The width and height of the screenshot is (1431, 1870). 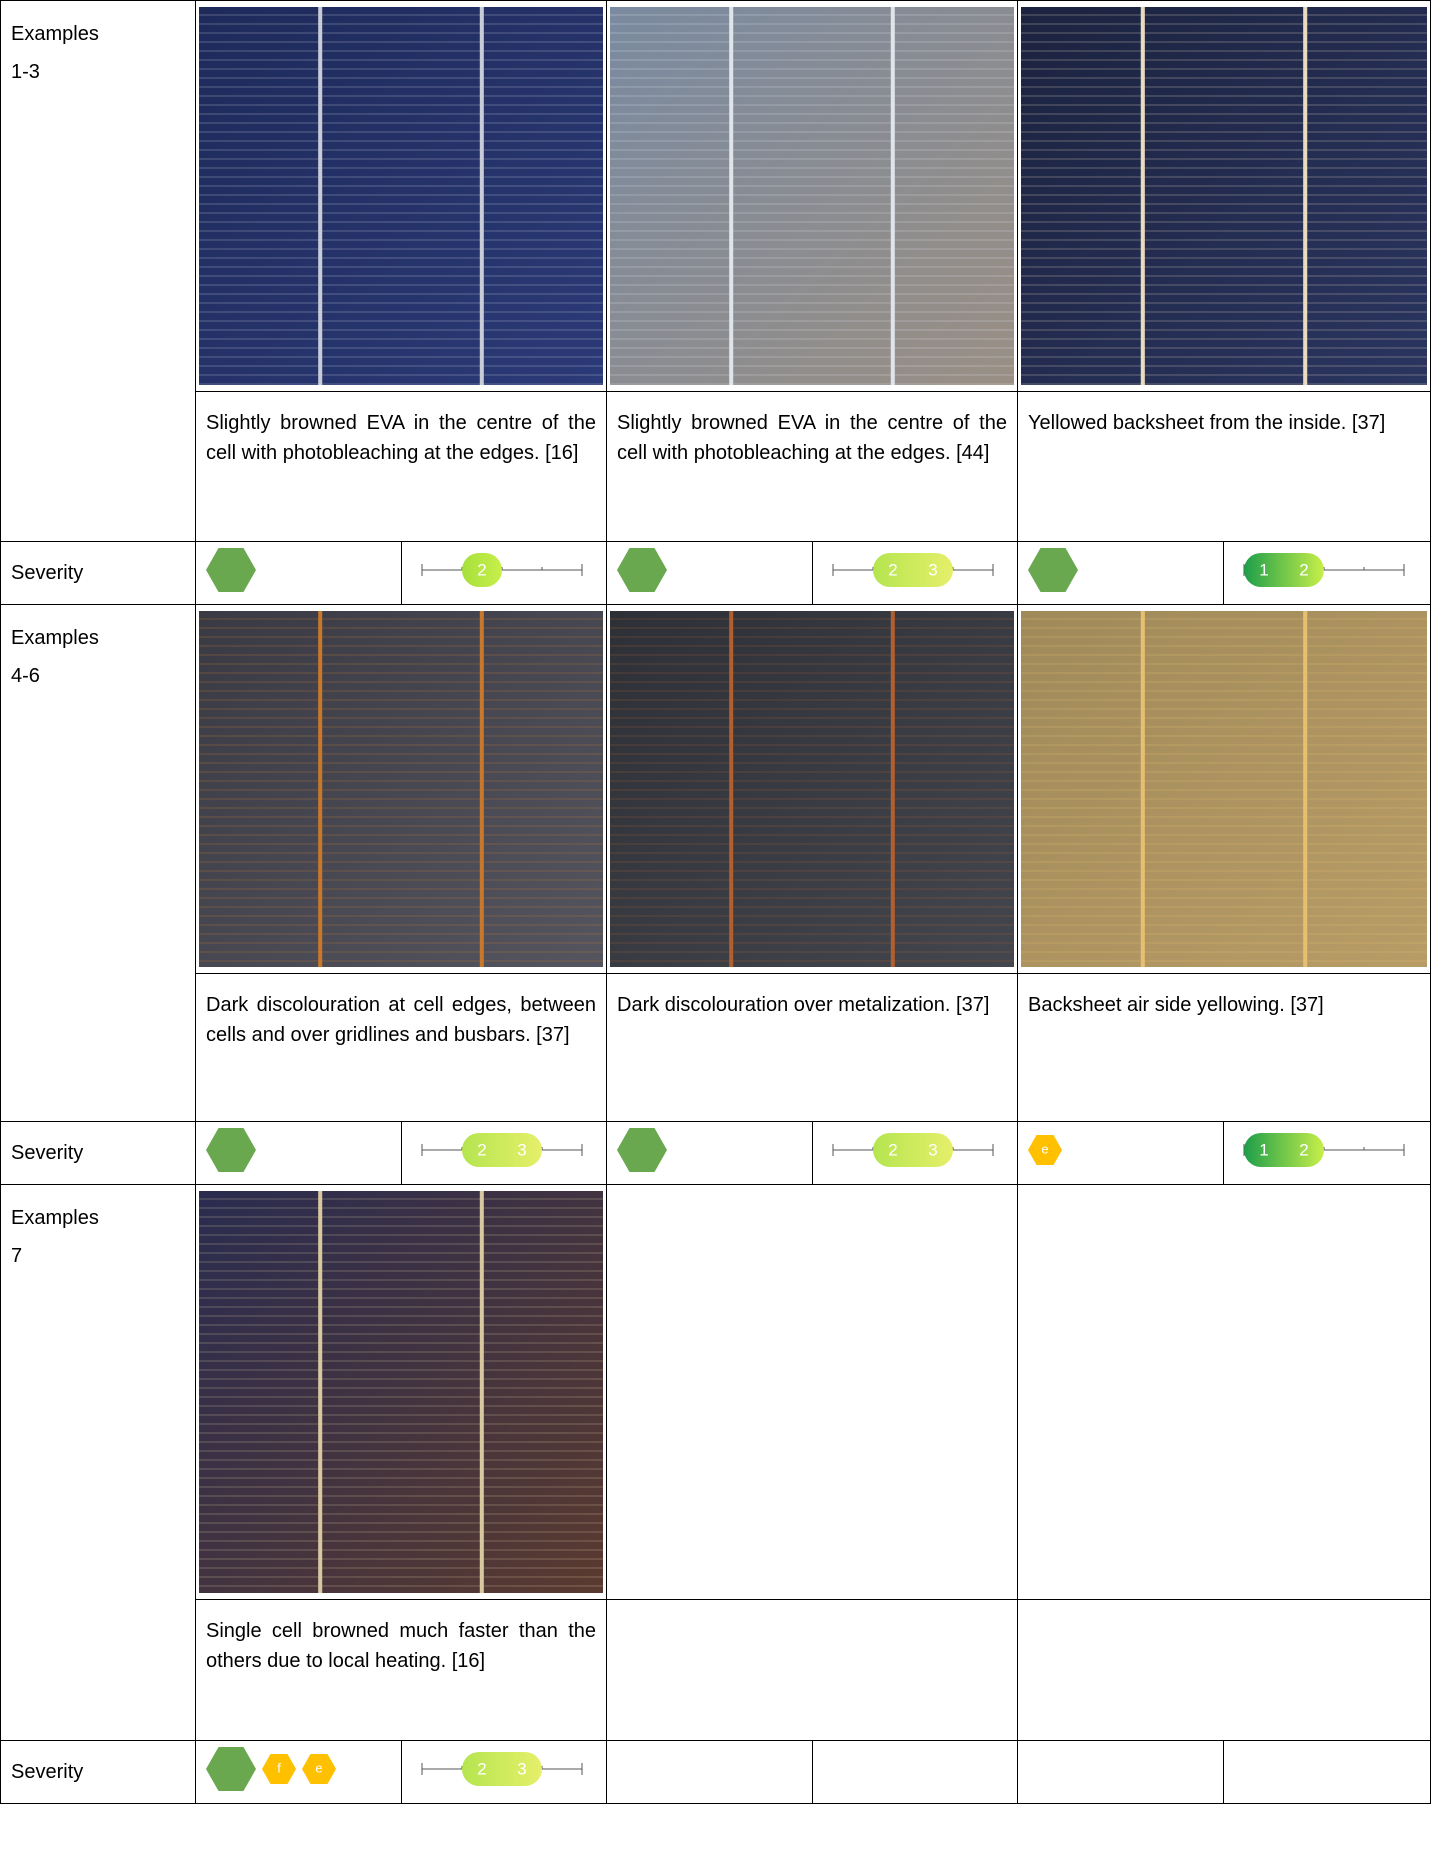 I want to click on row-label: Examples 4-6, so click(x=98, y=863).